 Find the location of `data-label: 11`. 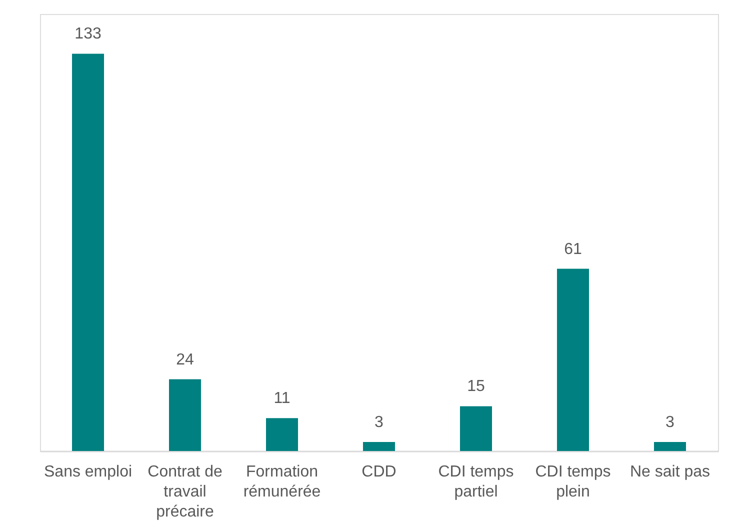

data-label: 11 is located at coordinates (282, 399).